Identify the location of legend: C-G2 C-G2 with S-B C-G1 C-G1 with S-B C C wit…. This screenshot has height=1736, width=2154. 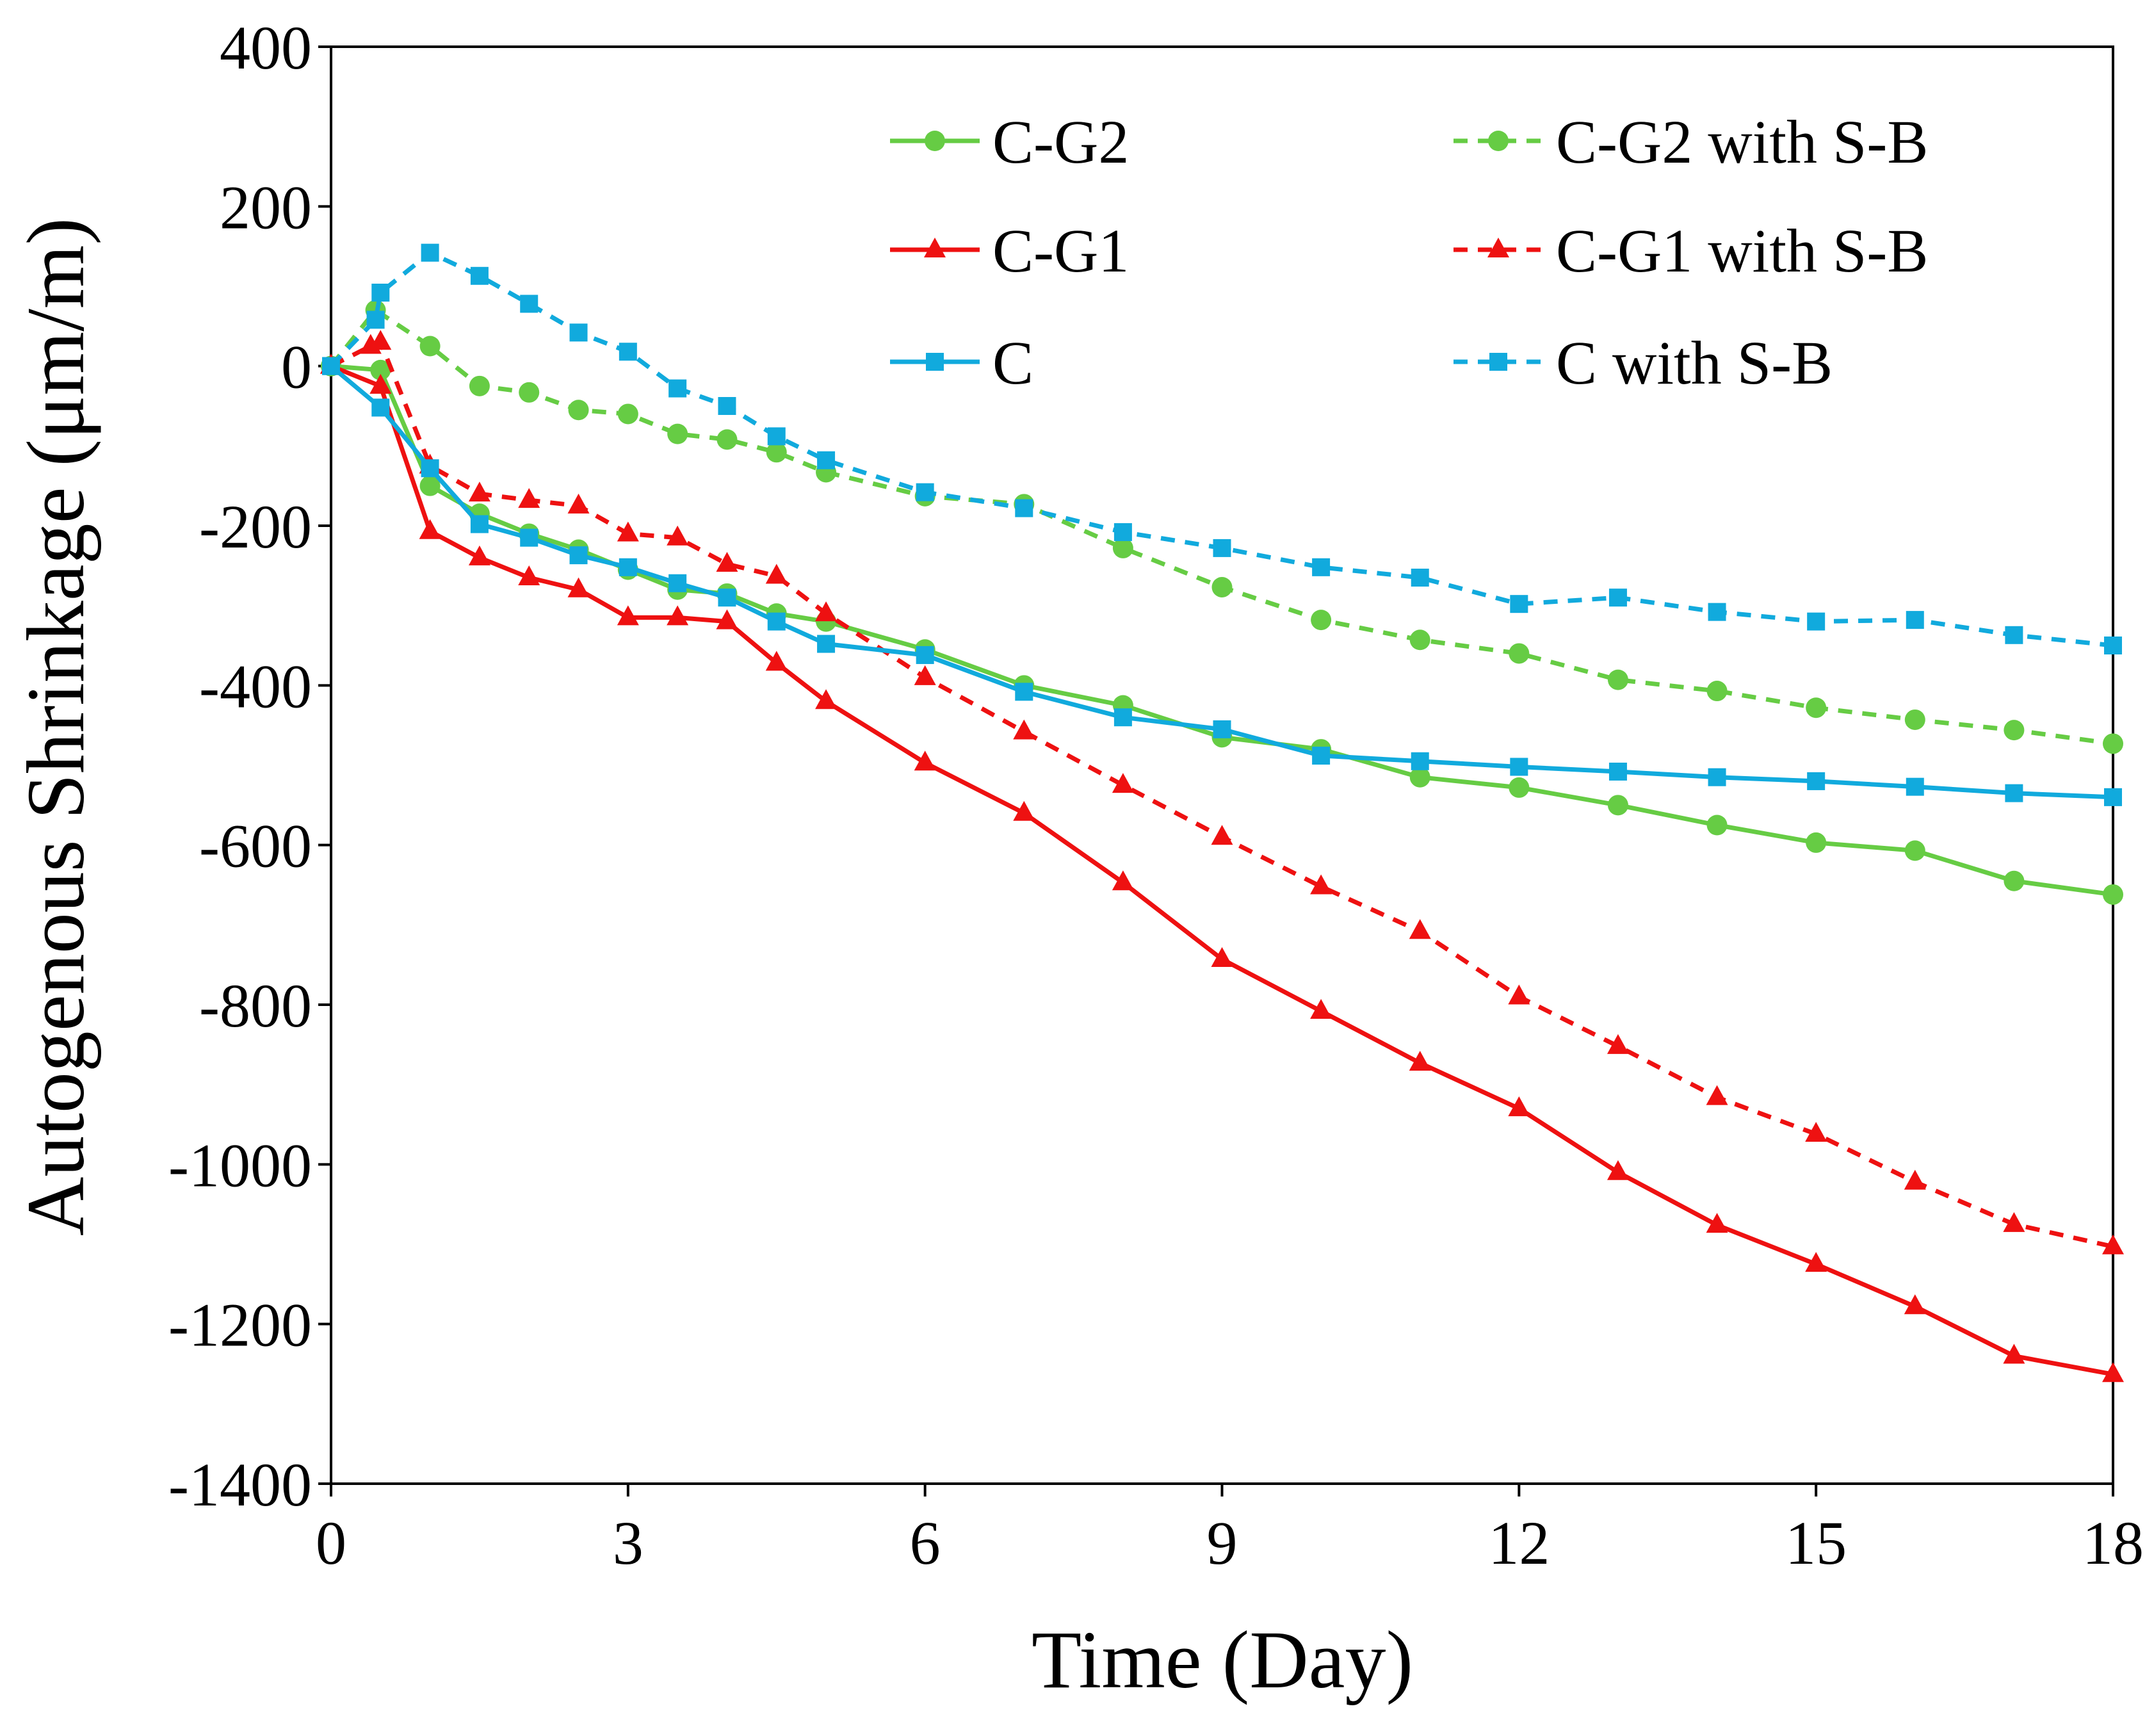
(1409, 253).